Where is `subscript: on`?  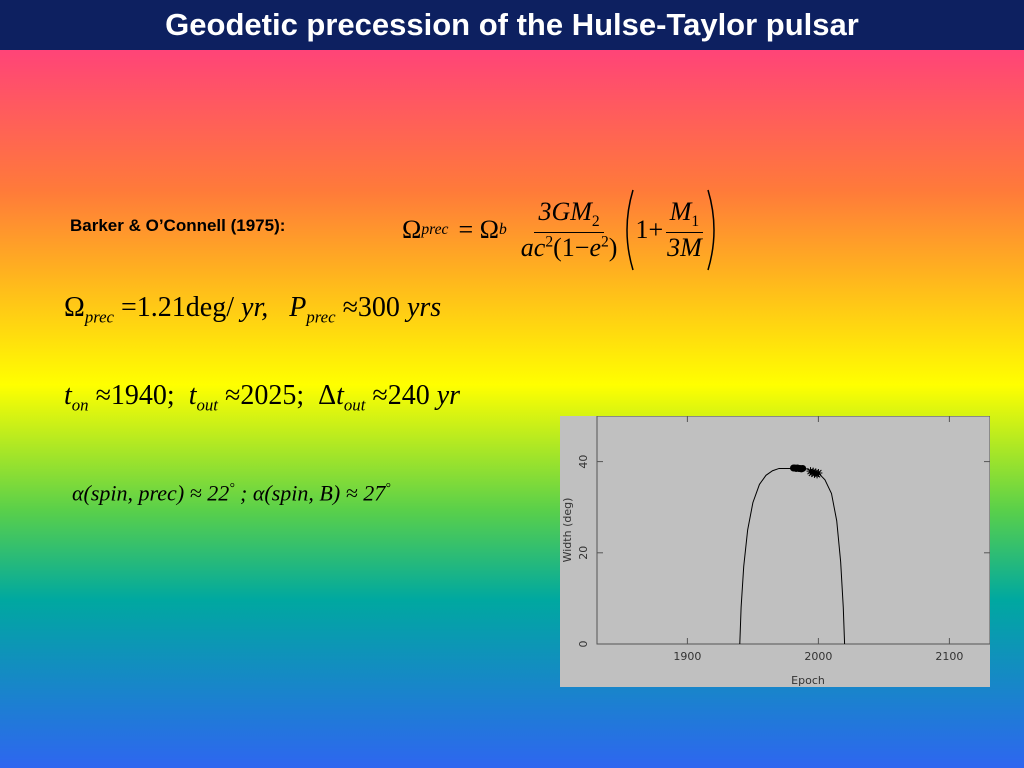
subscript: on is located at coordinates (80, 405).